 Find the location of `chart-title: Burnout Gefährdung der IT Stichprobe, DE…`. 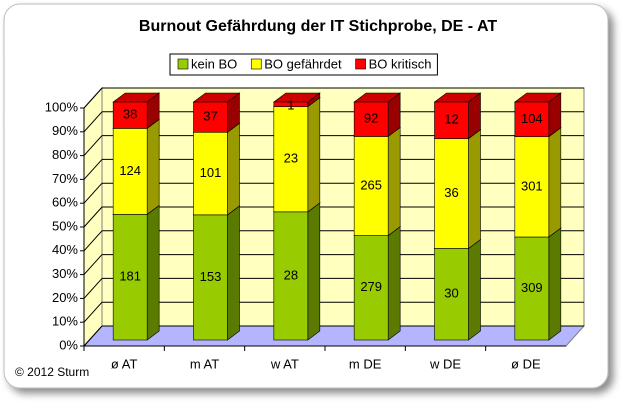

chart-title: Burnout Gefährdung der IT Stichprobe, DE… is located at coordinates (318, 26).